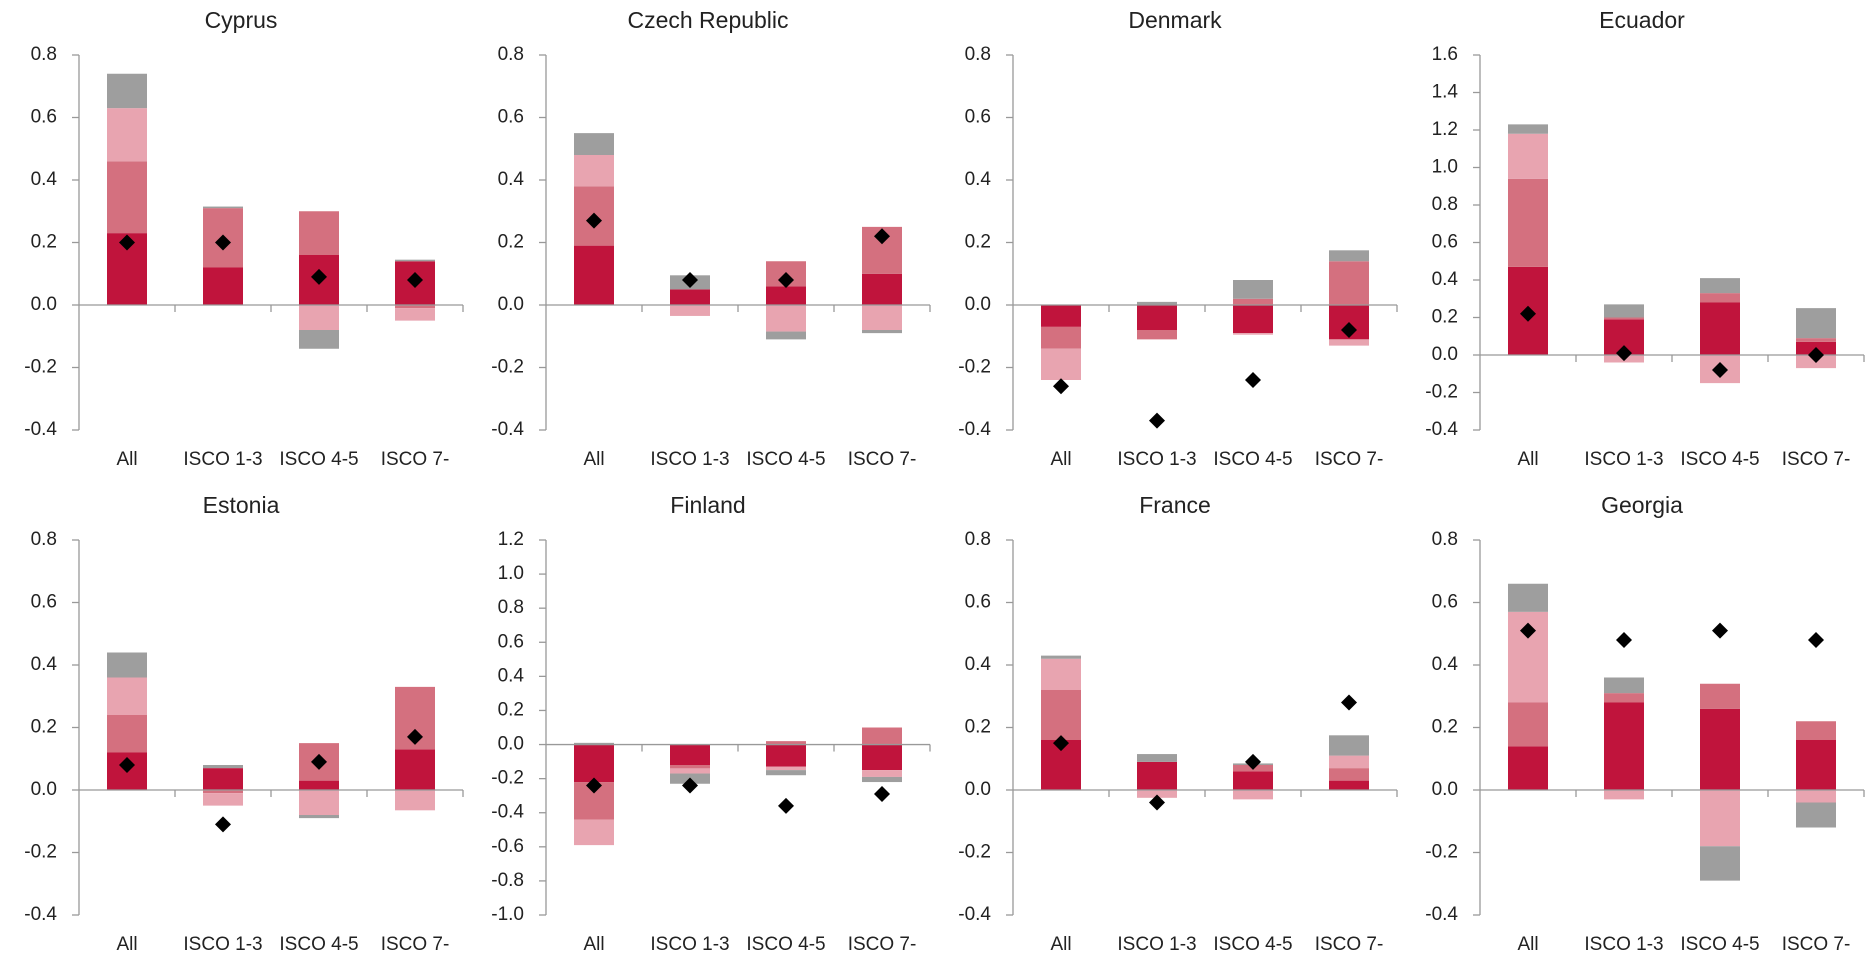  What do you see at coordinates (1642, 20) in the screenshot?
I see `chart-title: Ecuador` at bounding box center [1642, 20].